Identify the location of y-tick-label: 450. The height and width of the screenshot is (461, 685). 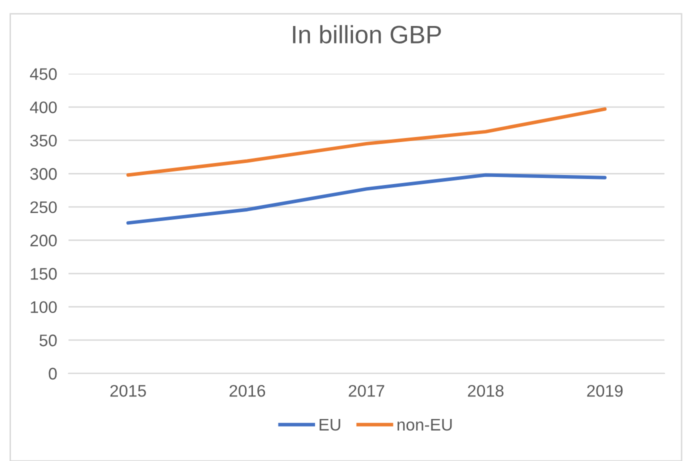
(43, 74).